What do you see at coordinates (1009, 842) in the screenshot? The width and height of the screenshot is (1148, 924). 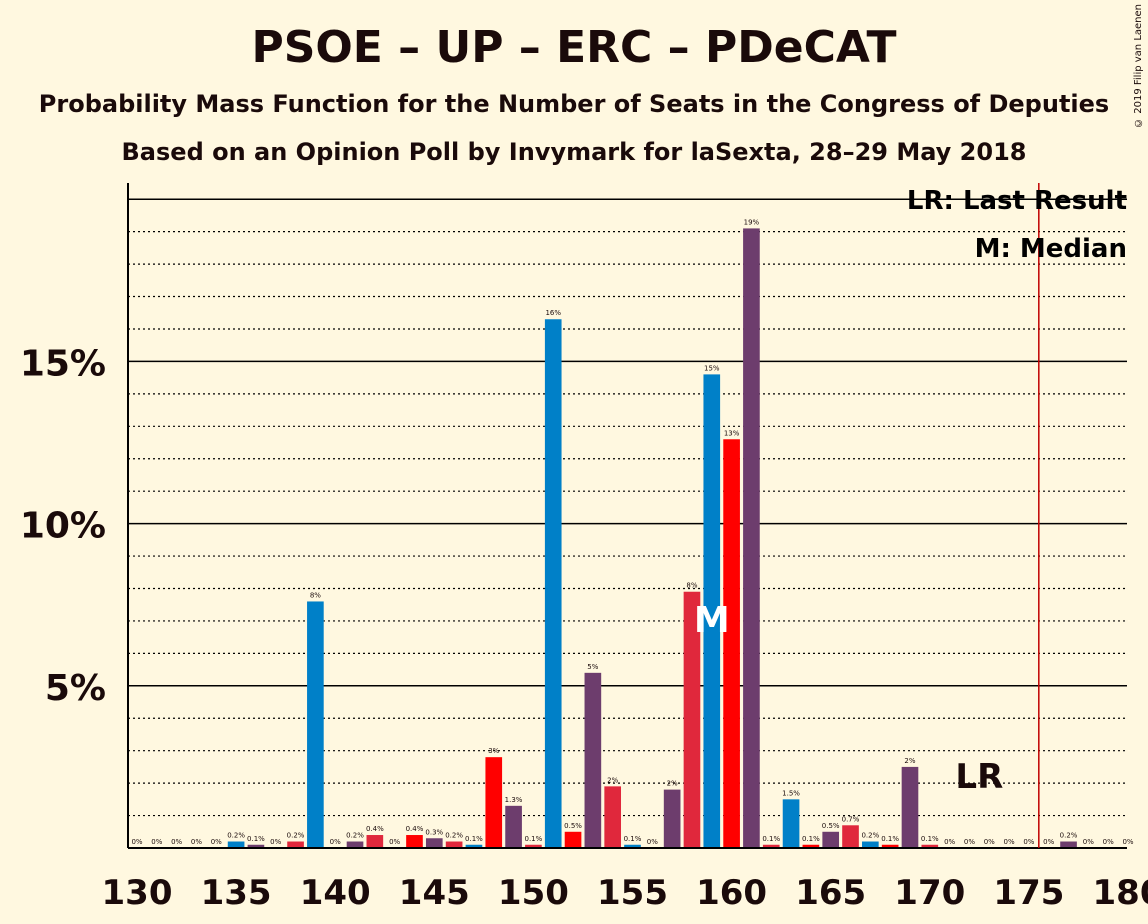 I see `bar-label-174: 0%` at bounding box center [1009, 842].